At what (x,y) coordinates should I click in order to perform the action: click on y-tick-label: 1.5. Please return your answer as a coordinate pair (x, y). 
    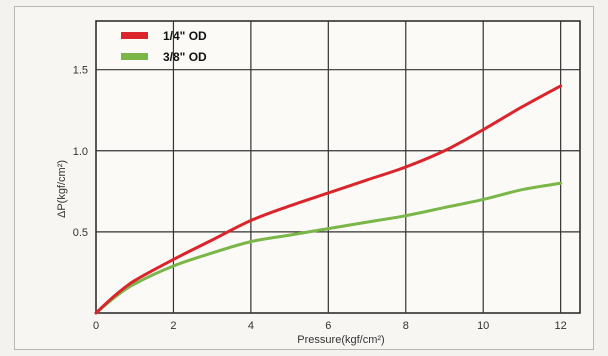
    Looking at the image, I should click on (80, 71).